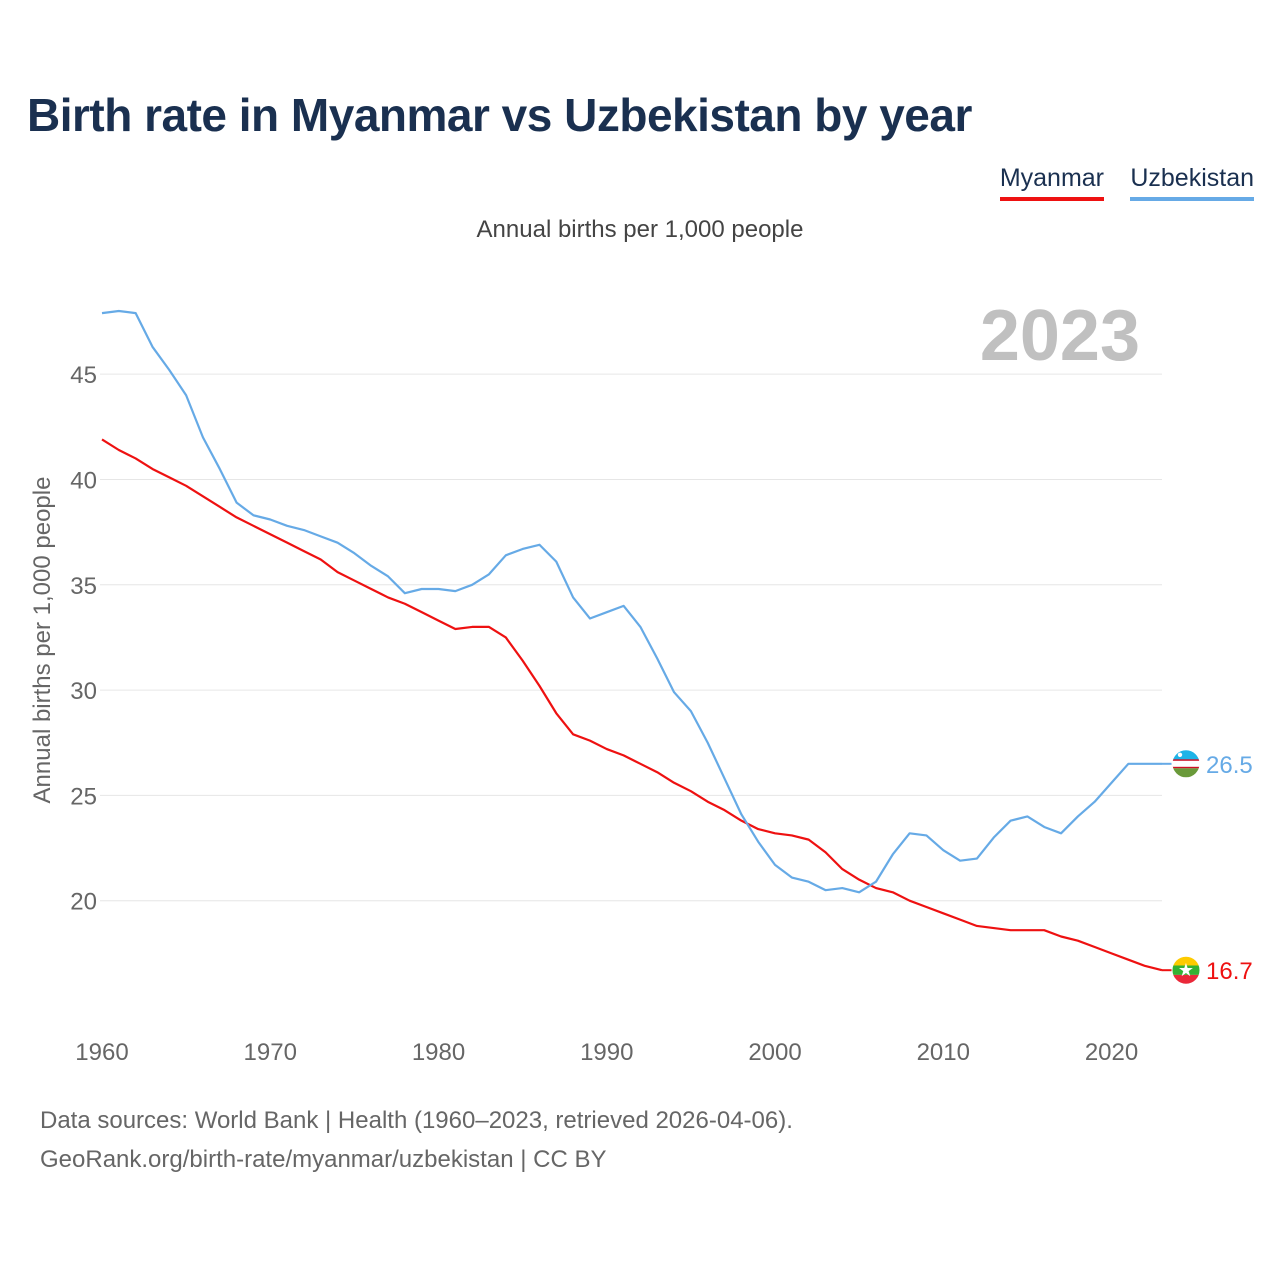  I want to click on y-axis-label: Annual births per 1,000 people, so click(42, 640).